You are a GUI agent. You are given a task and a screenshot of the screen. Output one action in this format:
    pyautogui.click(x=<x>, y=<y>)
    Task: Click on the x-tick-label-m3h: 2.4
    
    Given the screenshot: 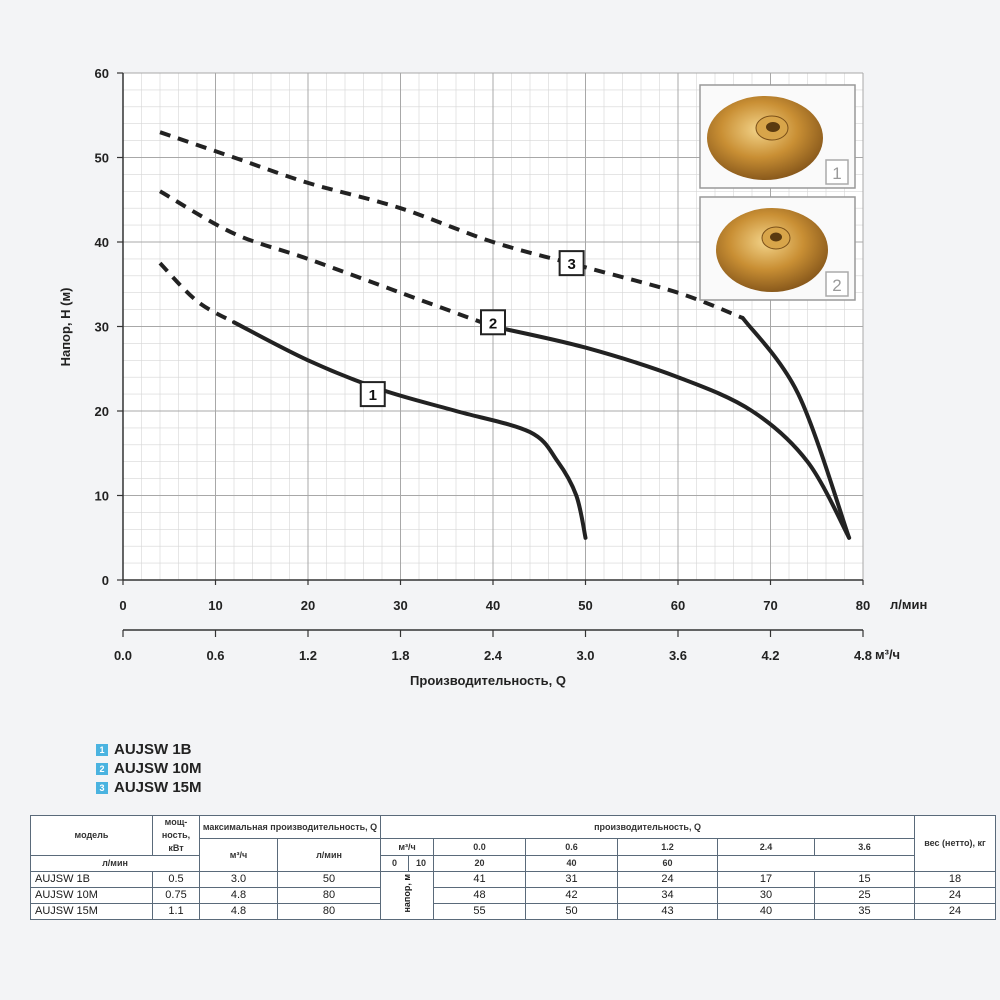 What is the action you would take?
    pyautogui.click(x=493, y=655)
    